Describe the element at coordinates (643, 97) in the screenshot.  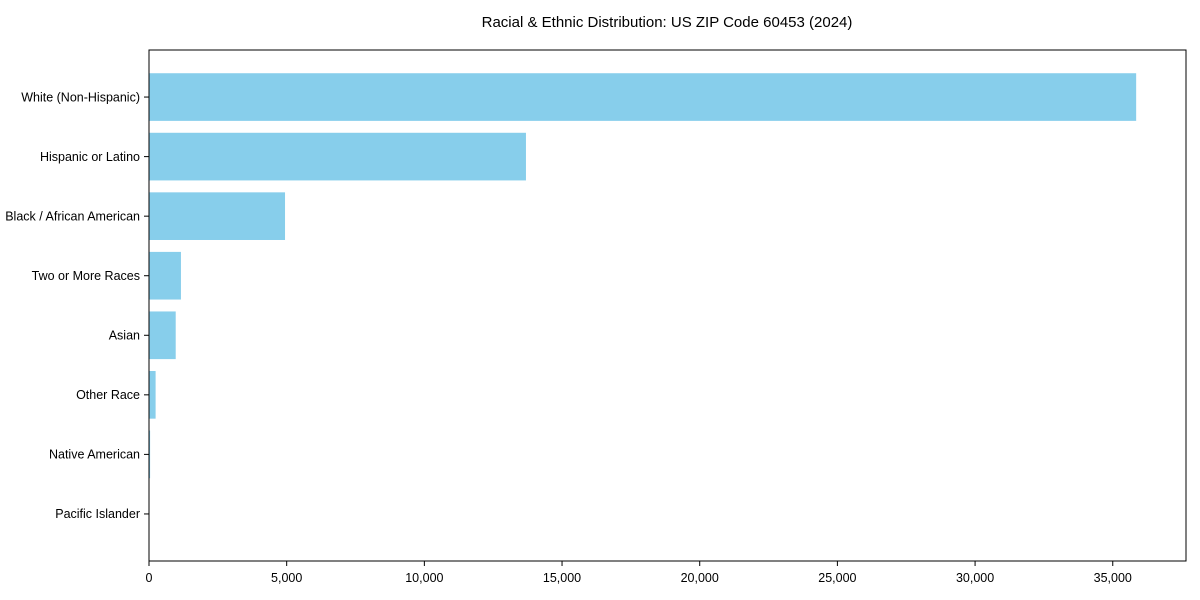
I see `bar-white-non-hispanic` at that location.